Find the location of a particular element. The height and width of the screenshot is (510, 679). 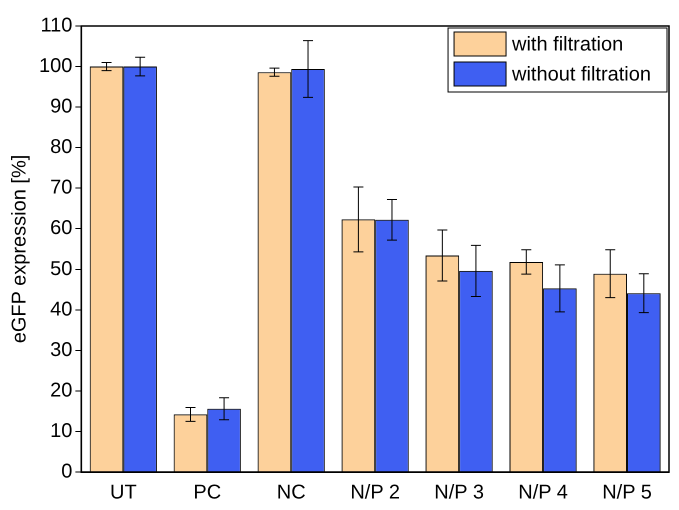

y-tick-label: 80 is located at coordinates (61, 147).